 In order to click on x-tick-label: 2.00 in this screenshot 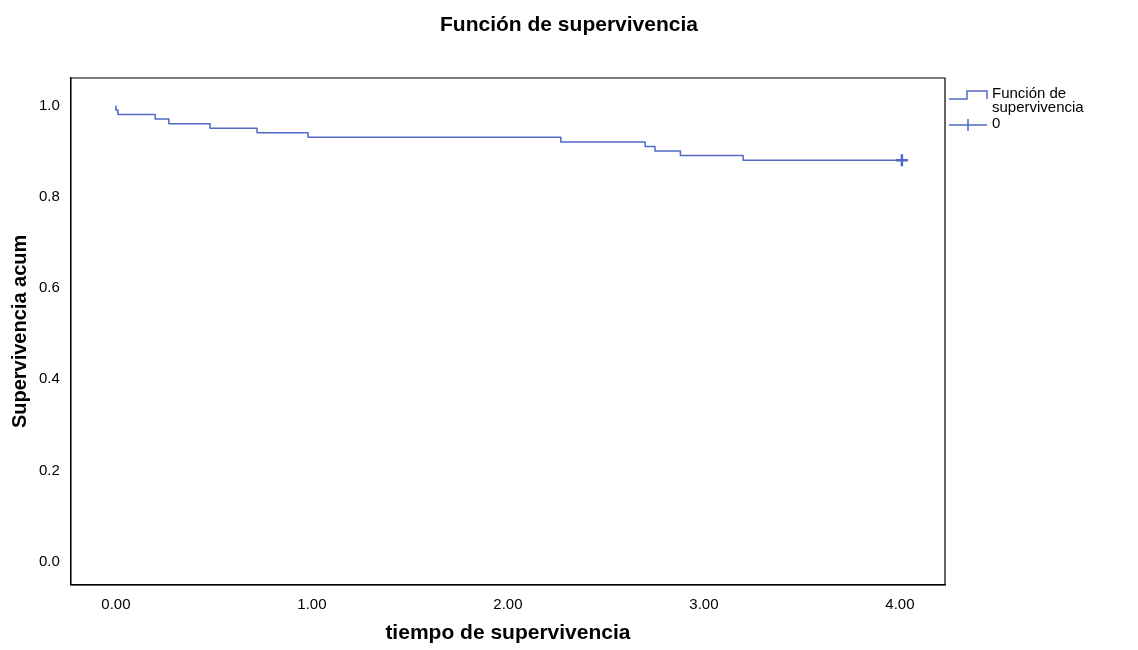, I will do `click(508, 603)`.